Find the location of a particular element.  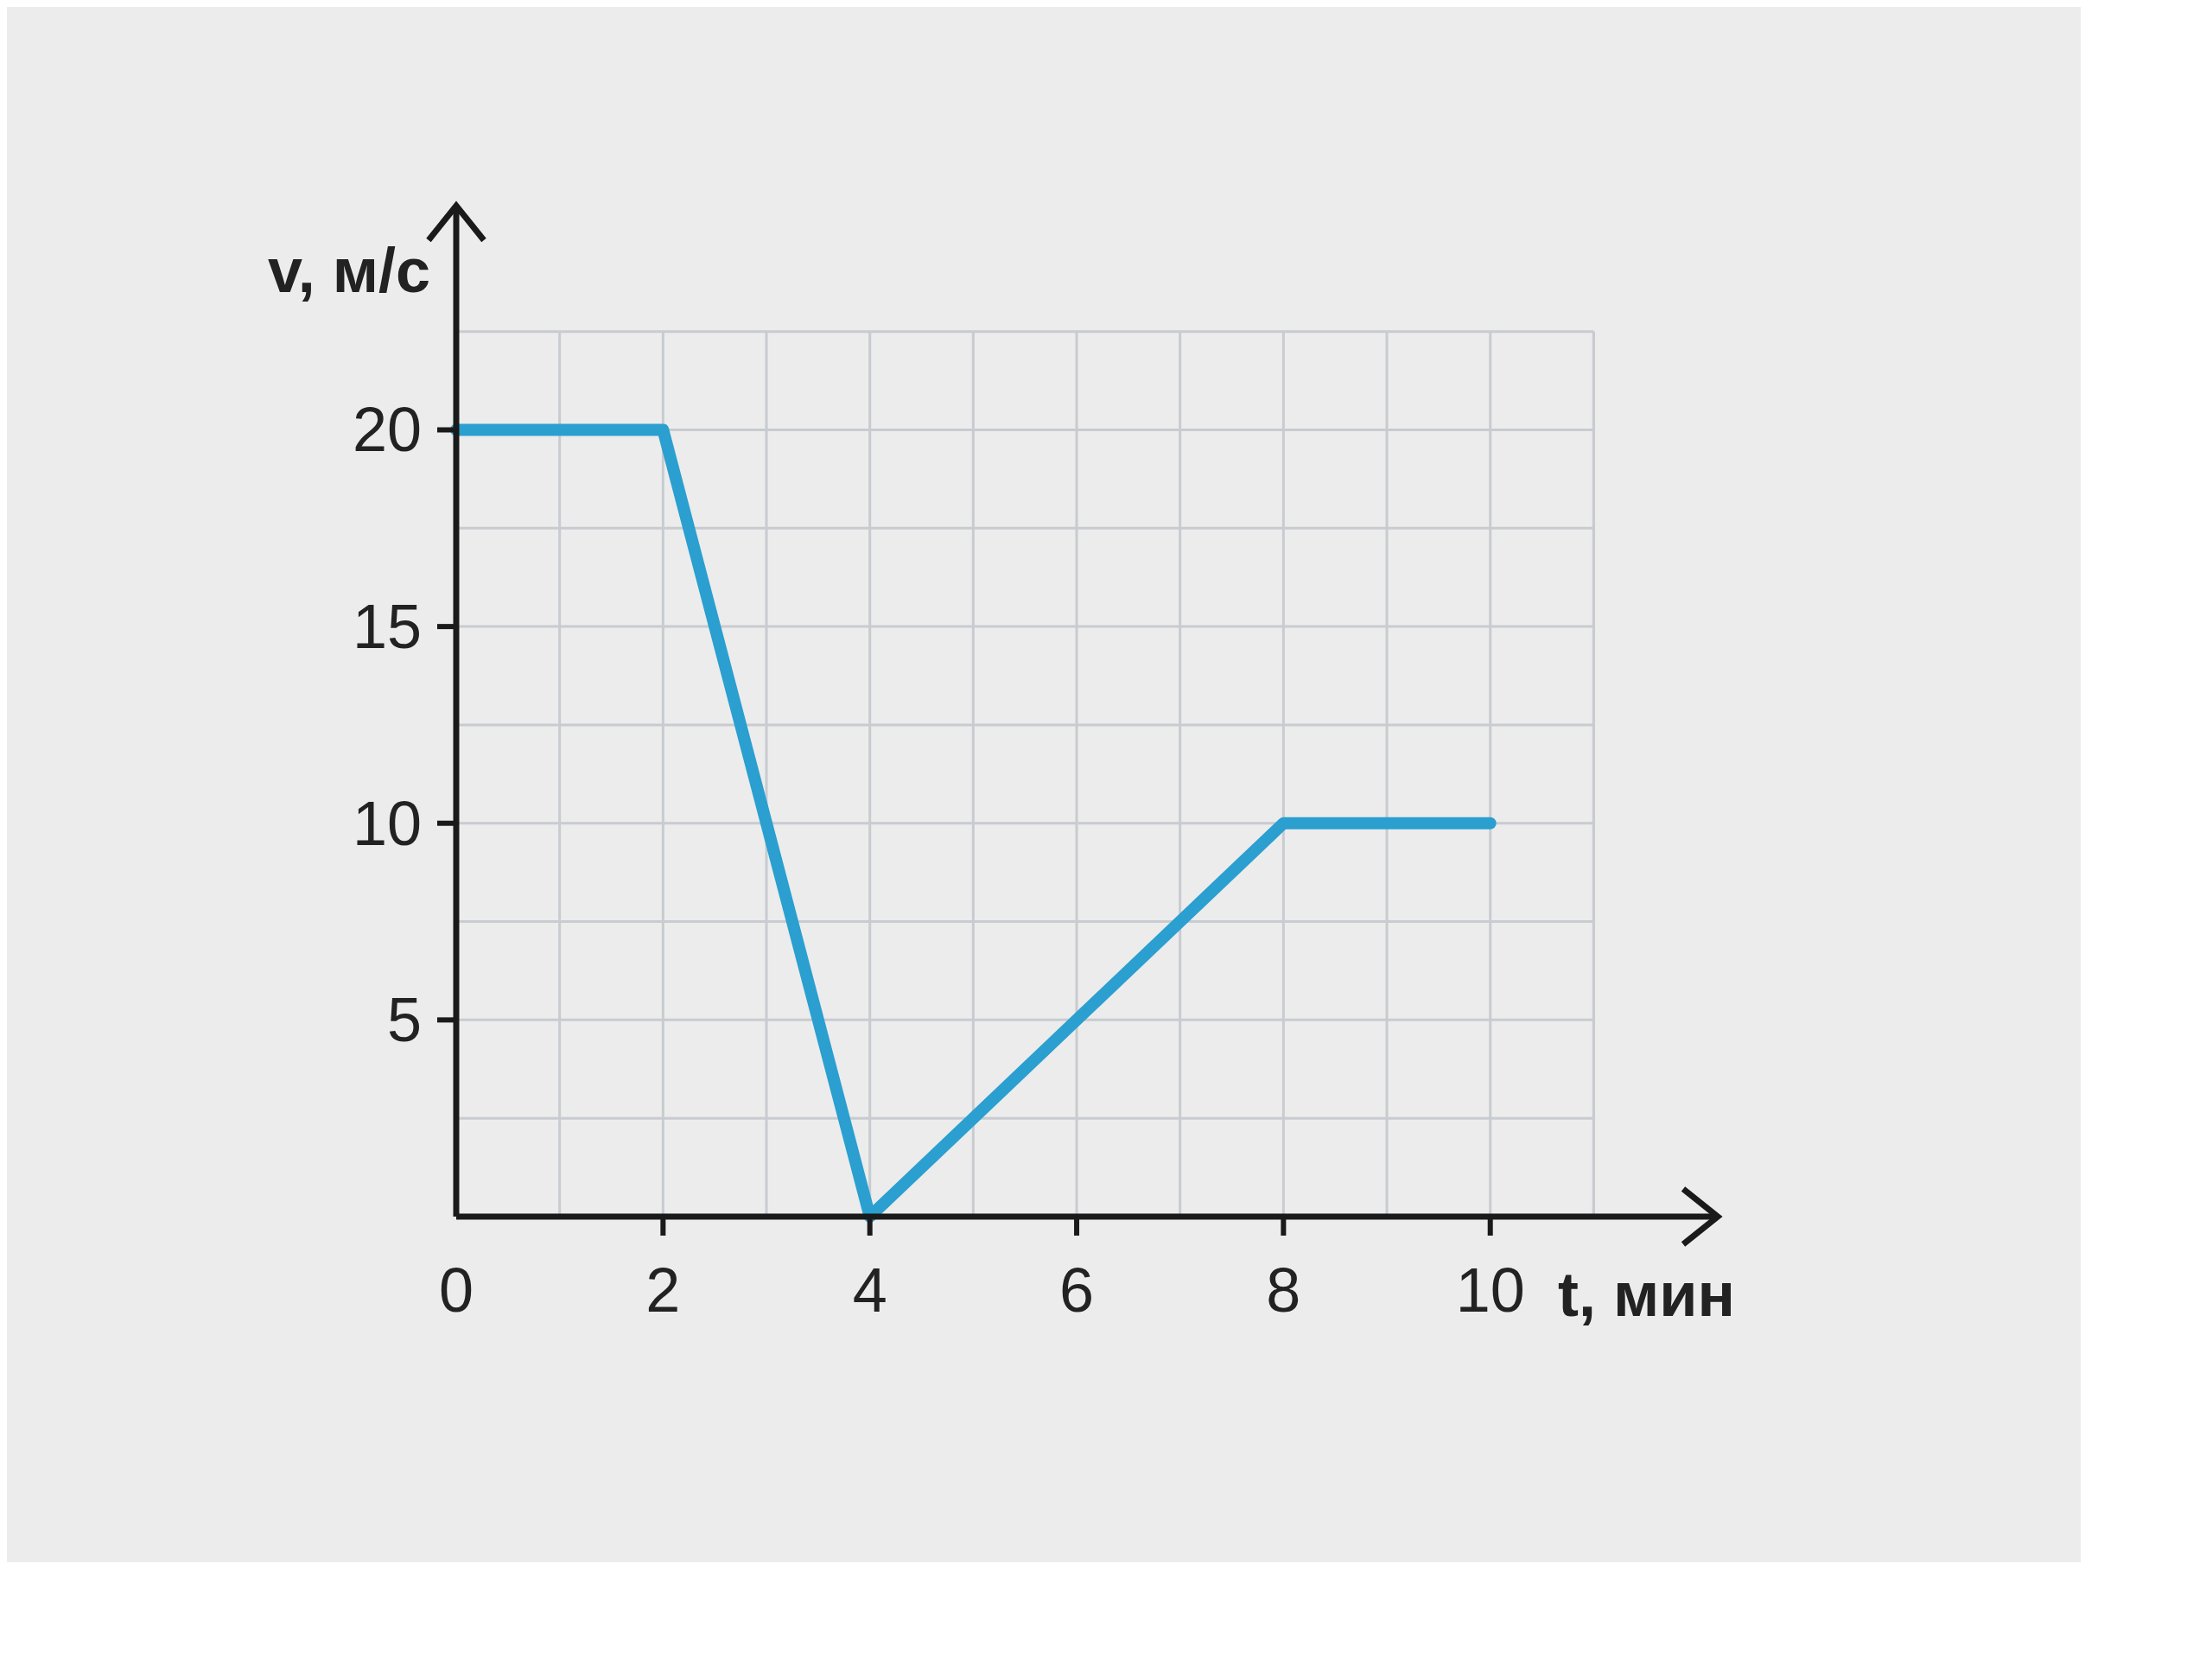

y-tick-label: 5 is located at coordinates (404, 1020).